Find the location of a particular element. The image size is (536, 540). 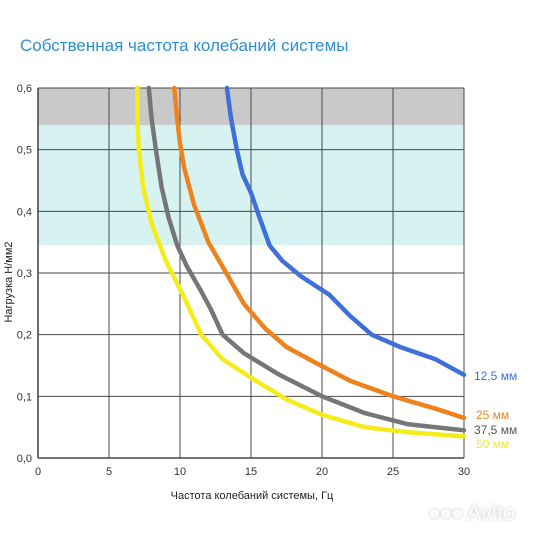

series-label-2: 37,5 мм is located at coordinates (495, 430).